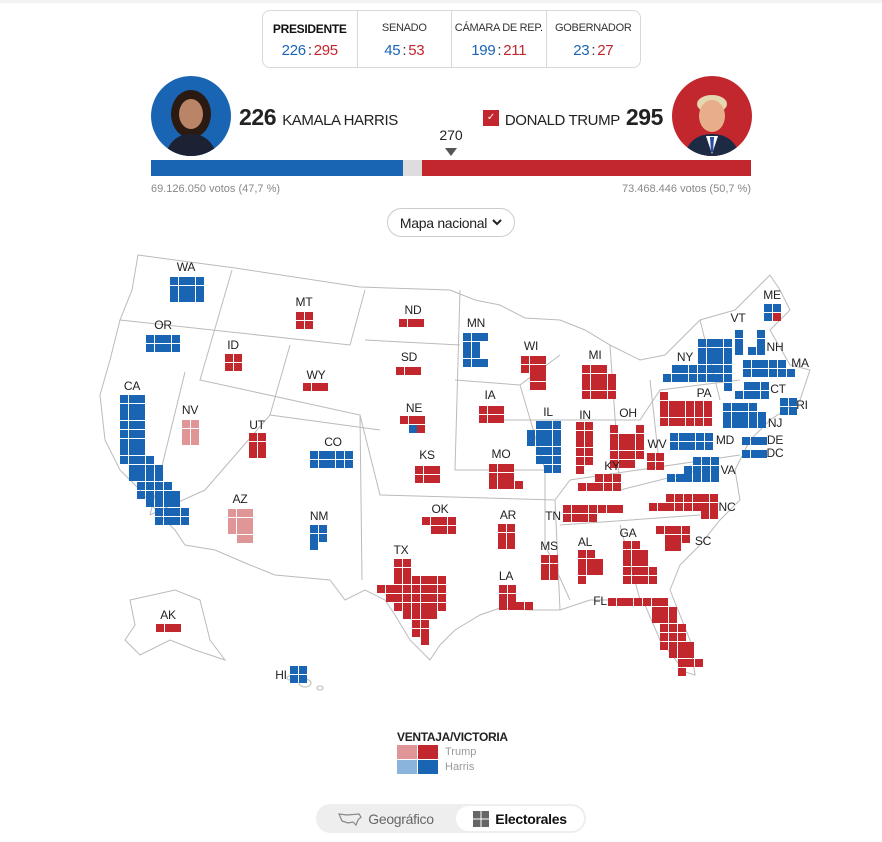  I want to click on electoral-vote-cell-wv, so click(651, 465).